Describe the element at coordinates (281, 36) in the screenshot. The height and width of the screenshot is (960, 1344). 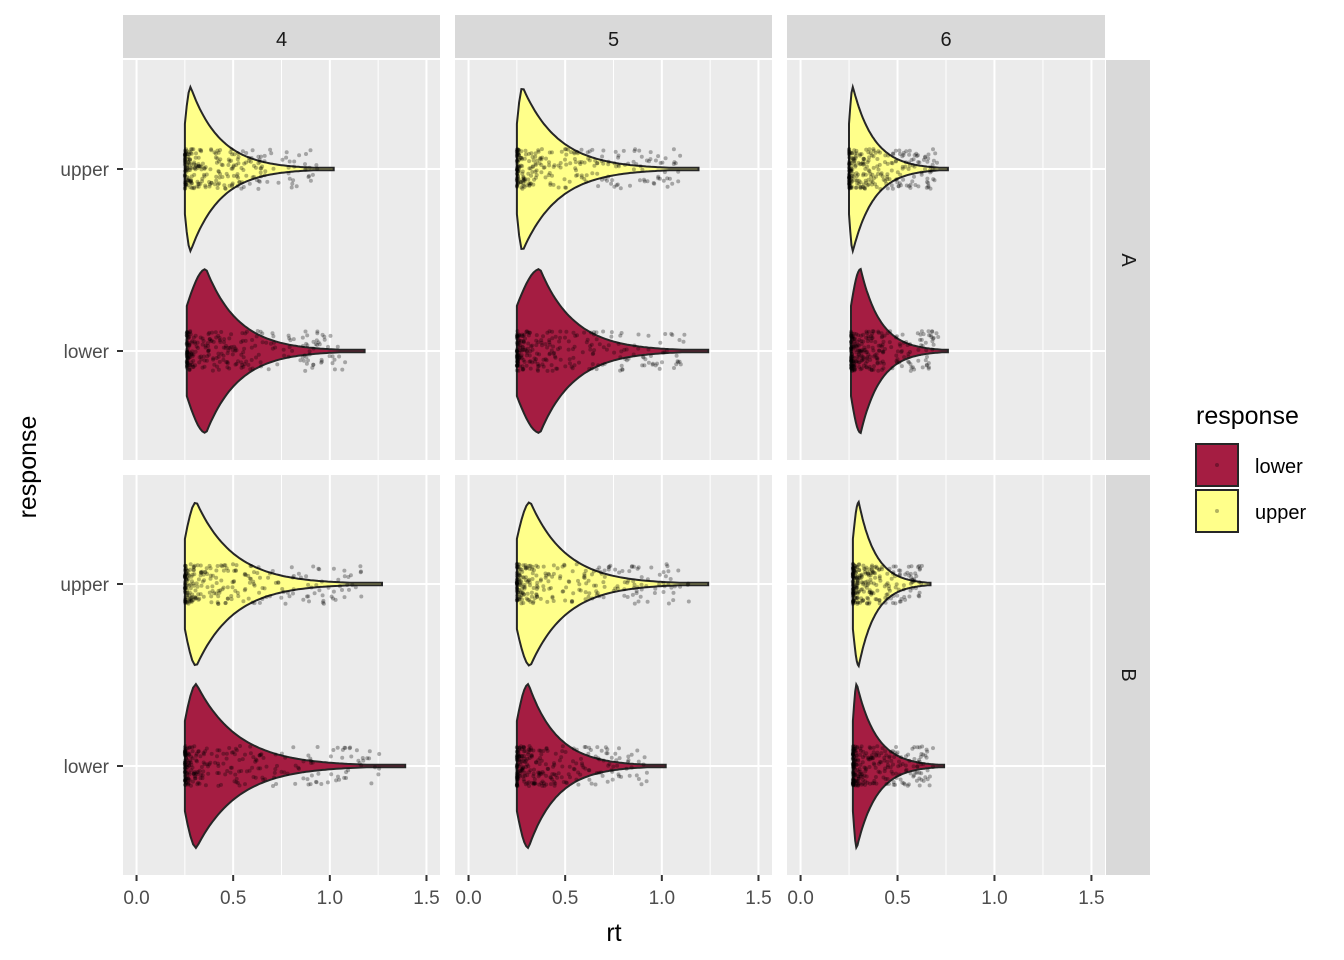
I see `col-strip` at that location.